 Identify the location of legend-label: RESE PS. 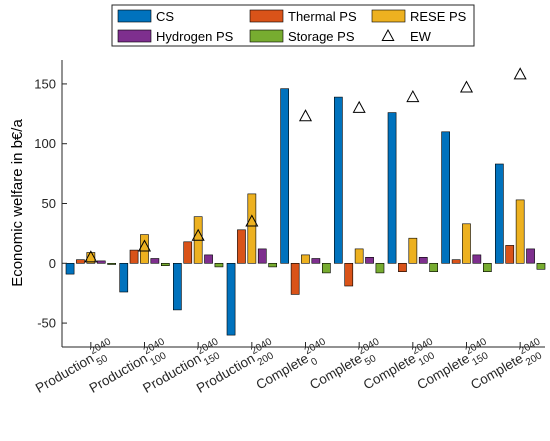
(438, 16).